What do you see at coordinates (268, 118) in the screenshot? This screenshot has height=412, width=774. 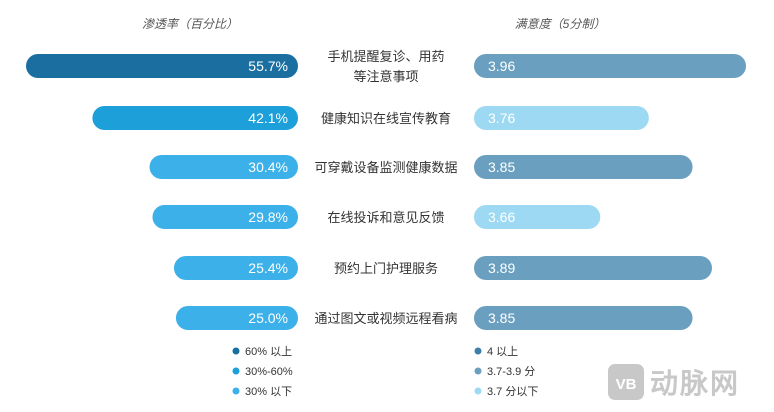 I see `left-bar-value-label: 42.1%` at bounding box center [268, 118].